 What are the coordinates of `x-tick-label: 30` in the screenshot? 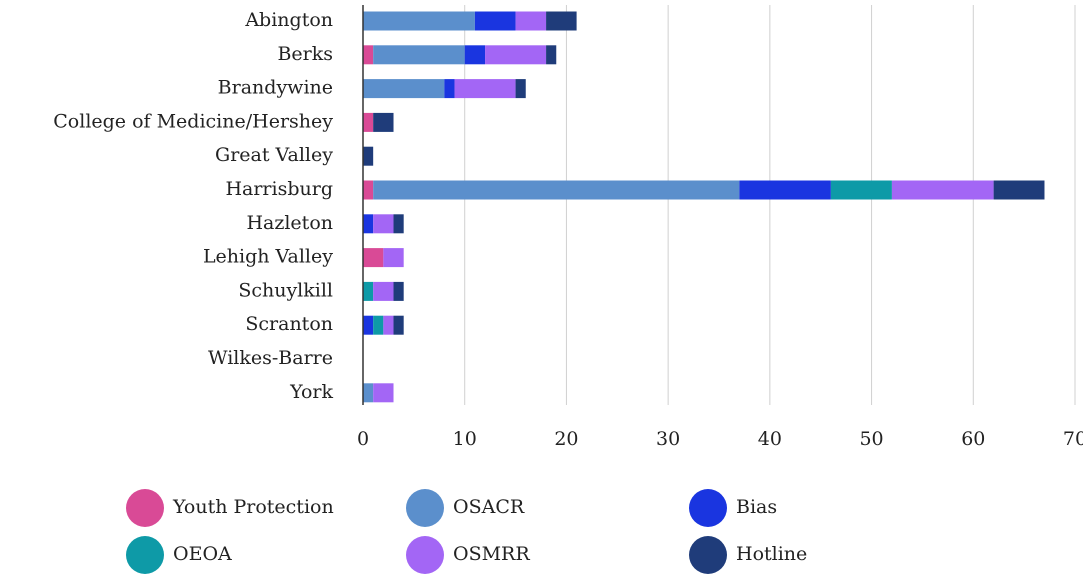 It's located at (668, 439).